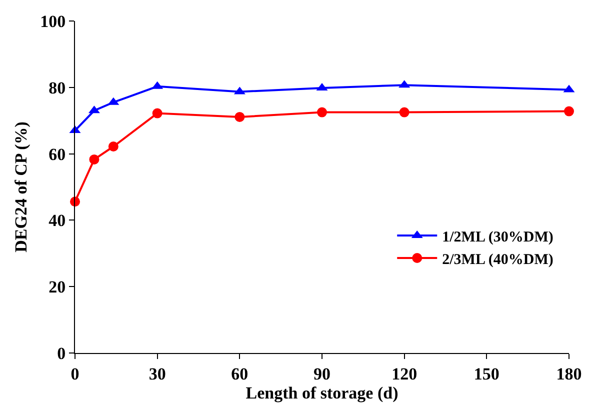 This screenshot has height=409, width=594. I want to click on x-tick-label: 0, so click(75, 374).